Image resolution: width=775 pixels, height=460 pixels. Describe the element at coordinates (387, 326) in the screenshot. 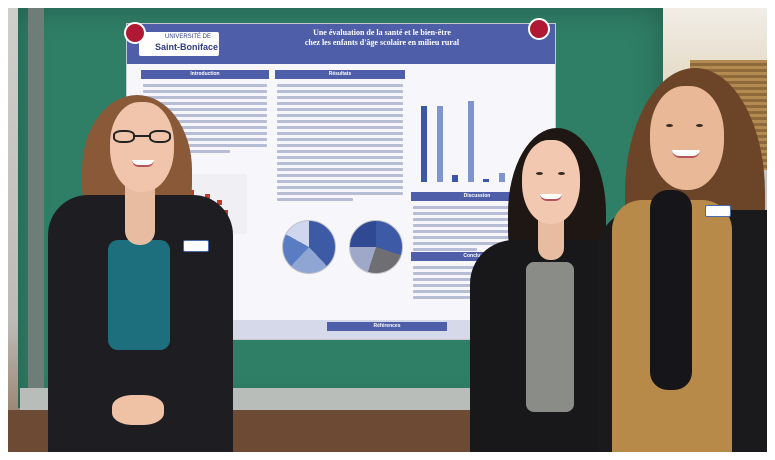

I see `section-references: Références` at that location.